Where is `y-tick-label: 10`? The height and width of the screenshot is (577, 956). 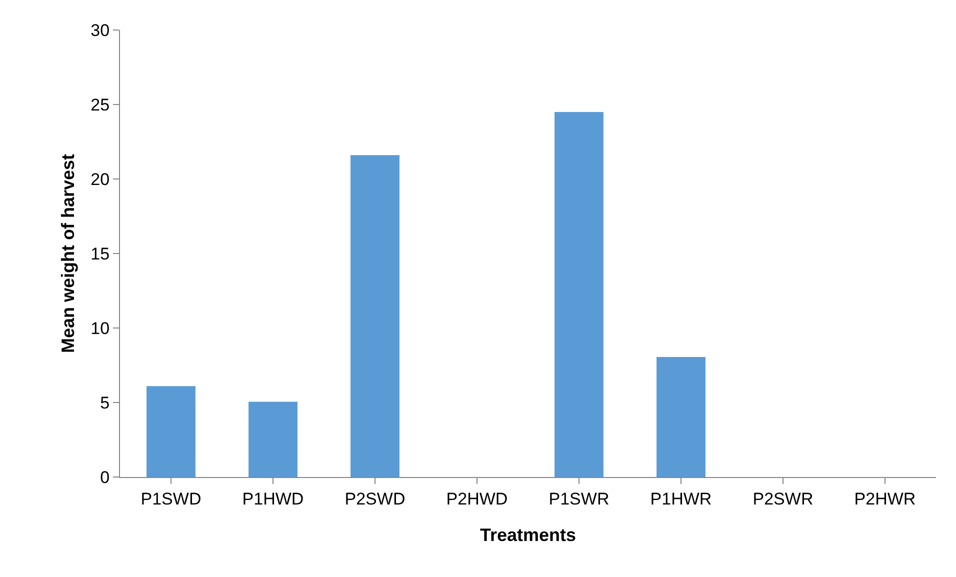 y-tick-label: 10 is located at coordinates (100, 328).